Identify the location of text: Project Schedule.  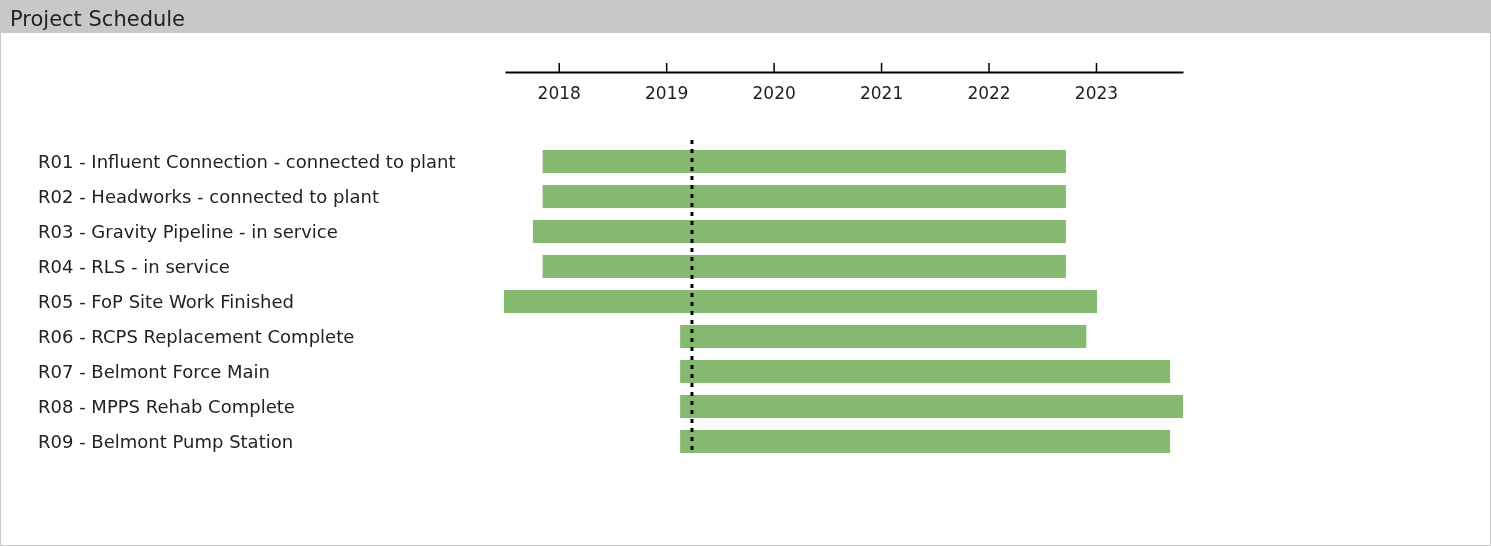
(98, 19).